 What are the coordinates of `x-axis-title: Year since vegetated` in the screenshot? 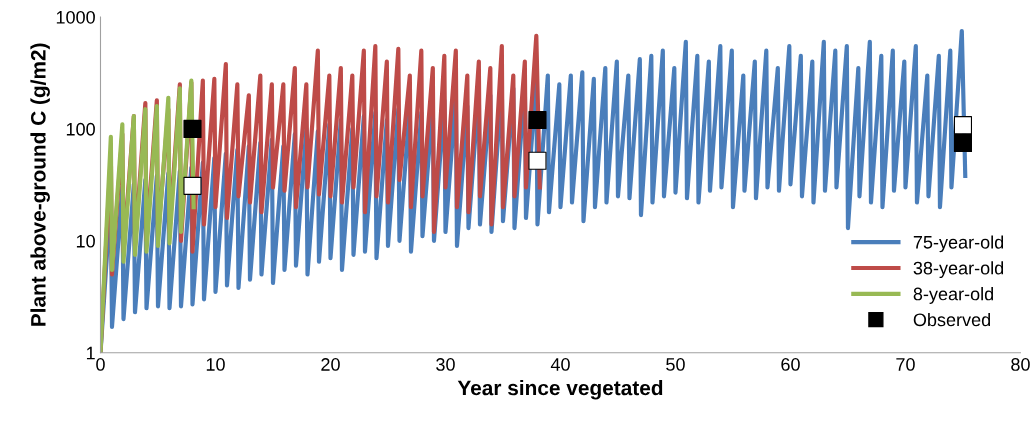 It's located at (560, 390).